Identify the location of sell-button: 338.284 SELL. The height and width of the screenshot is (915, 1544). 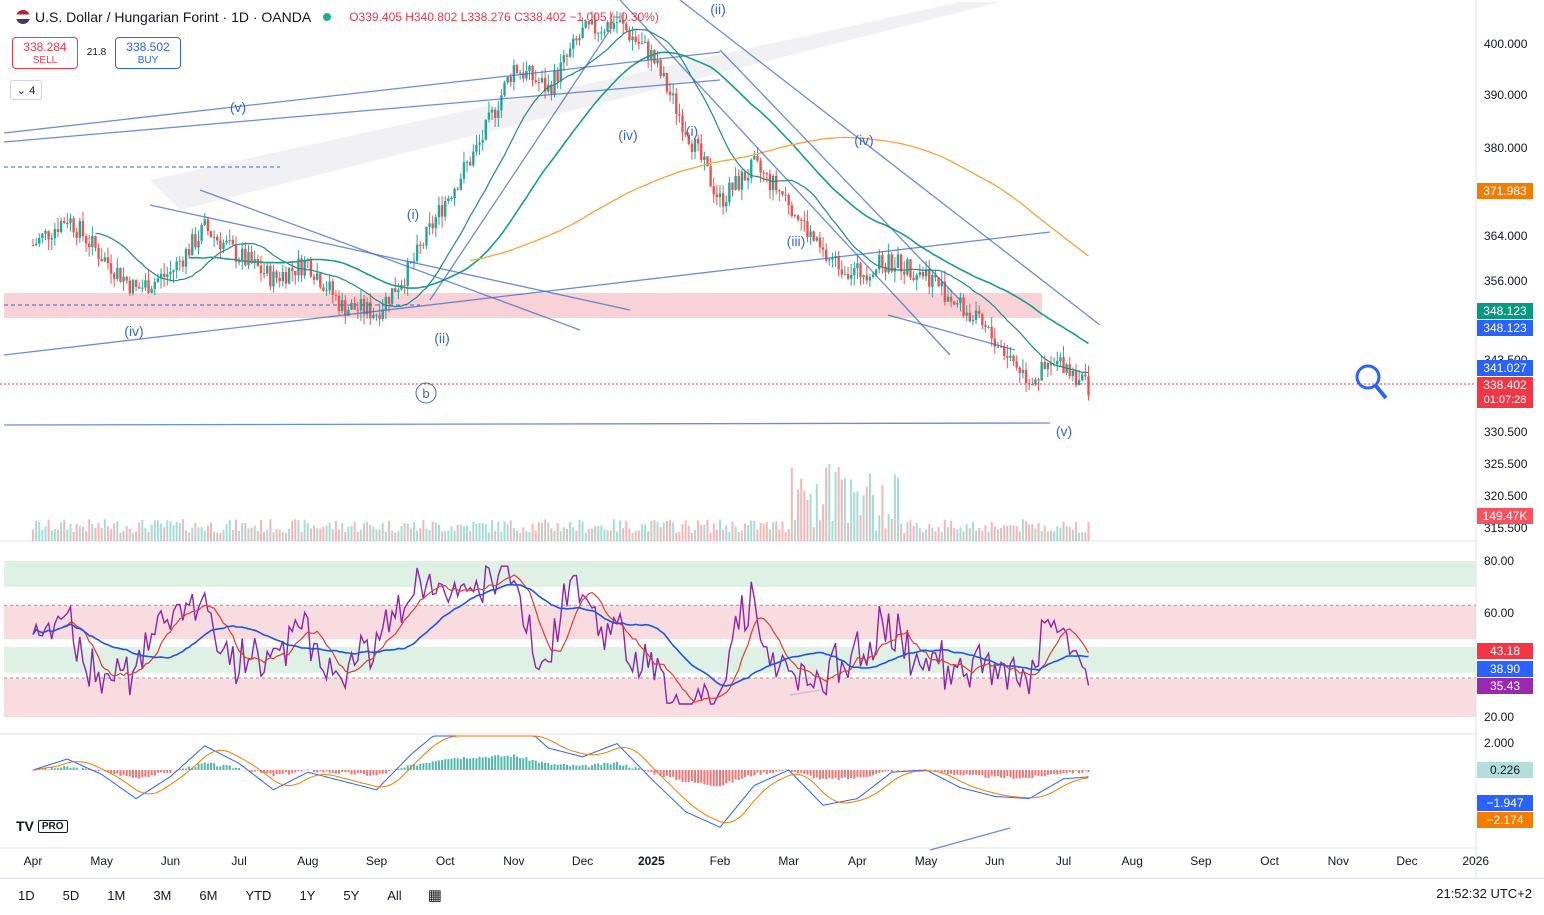
(45, 53).